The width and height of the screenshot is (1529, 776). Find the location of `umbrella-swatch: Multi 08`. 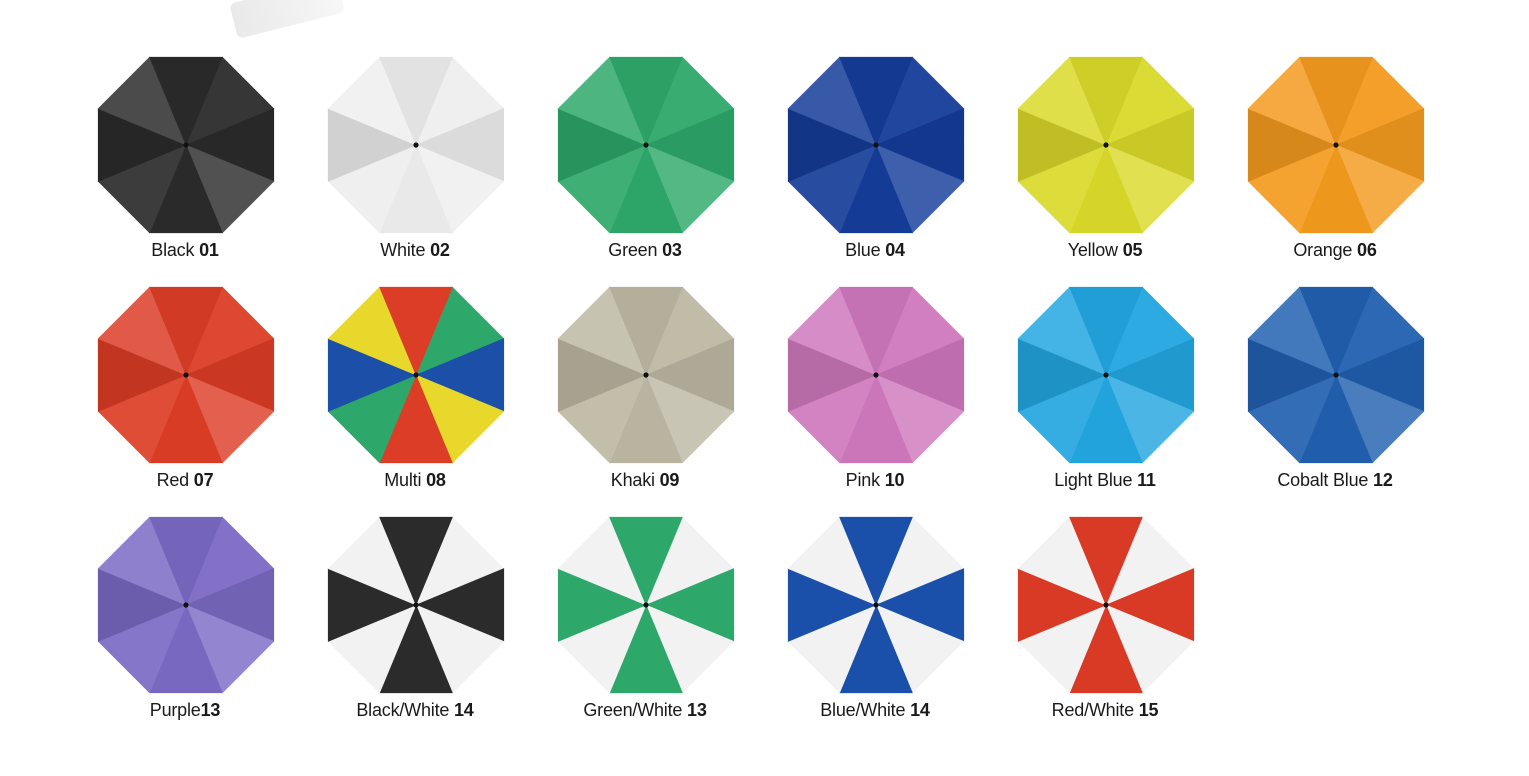

umbrella-swatch: Multi 08 is located at coordinates (415, 389).